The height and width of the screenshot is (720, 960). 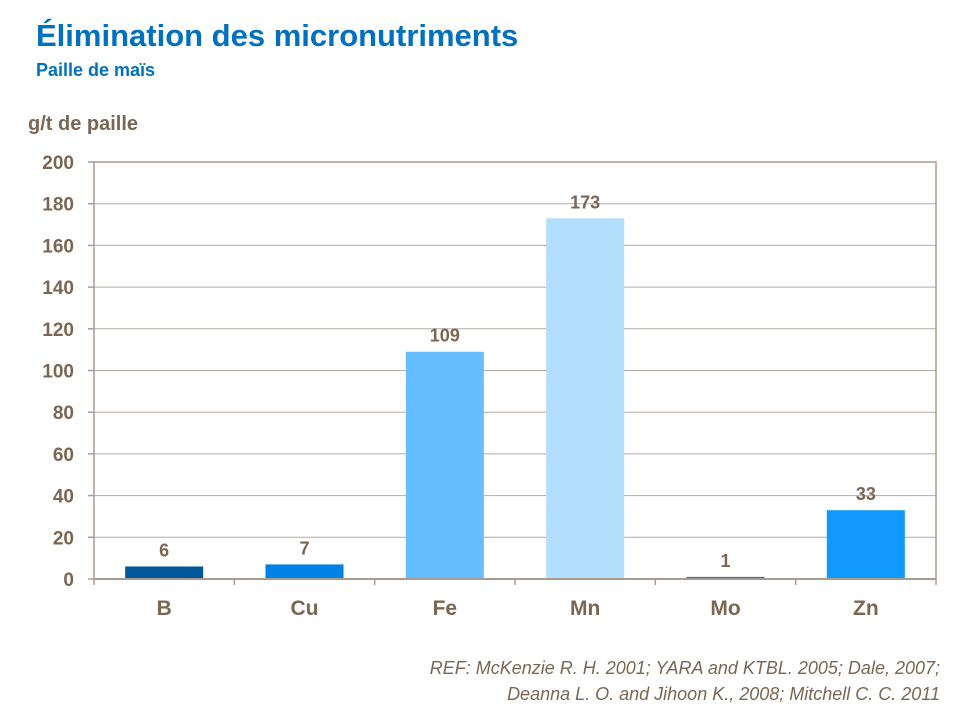 I want to click on data-label-mo: 1, so click(x=725, y=561).